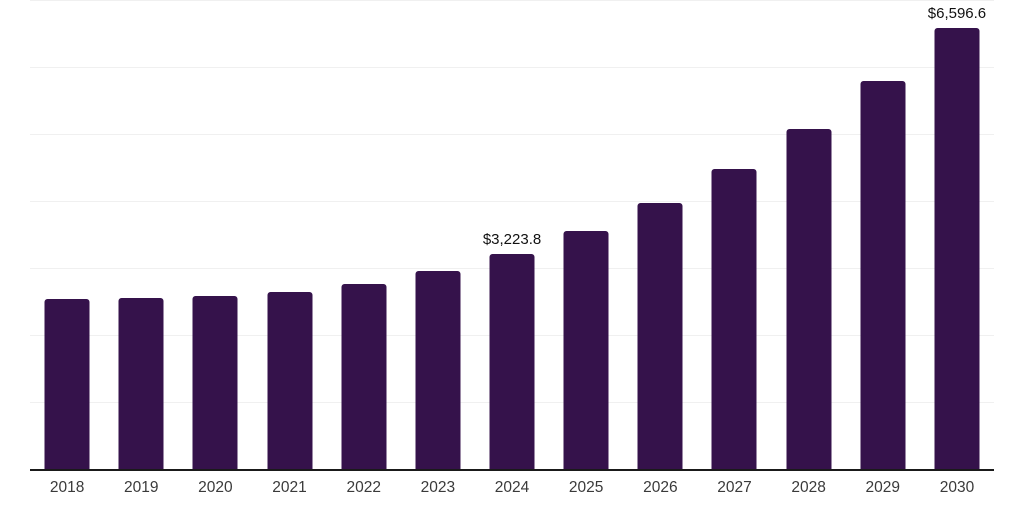 This screenshot has height=512, width=1024. I want to click on x-axis-line, so click(512, 470).